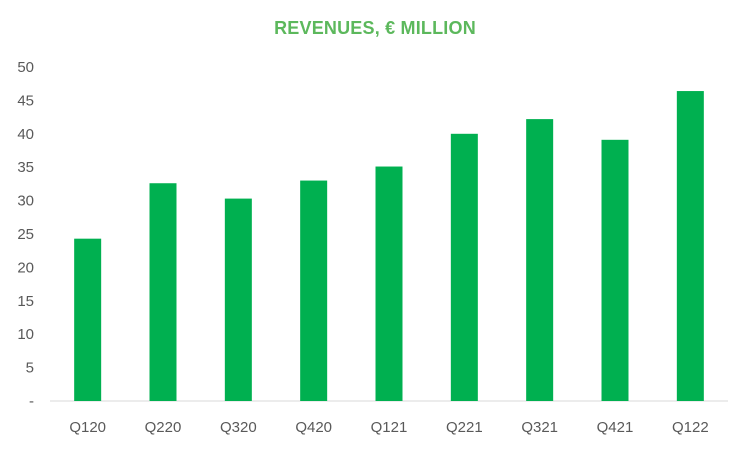 The image size is (750, 455). What do you see at coordinates (87, 427) in the screenshot?
I see `x-tick-label: Q120` at bounding box center [87, 427].